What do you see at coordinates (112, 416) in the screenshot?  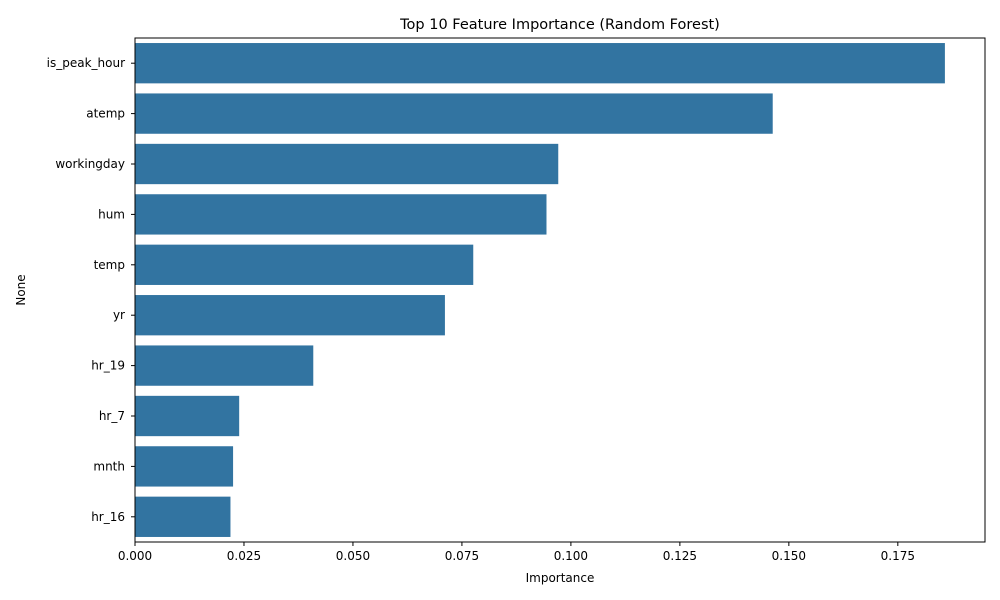 I see `y-tick-label: hr_7` at bounding box center [112, 416].